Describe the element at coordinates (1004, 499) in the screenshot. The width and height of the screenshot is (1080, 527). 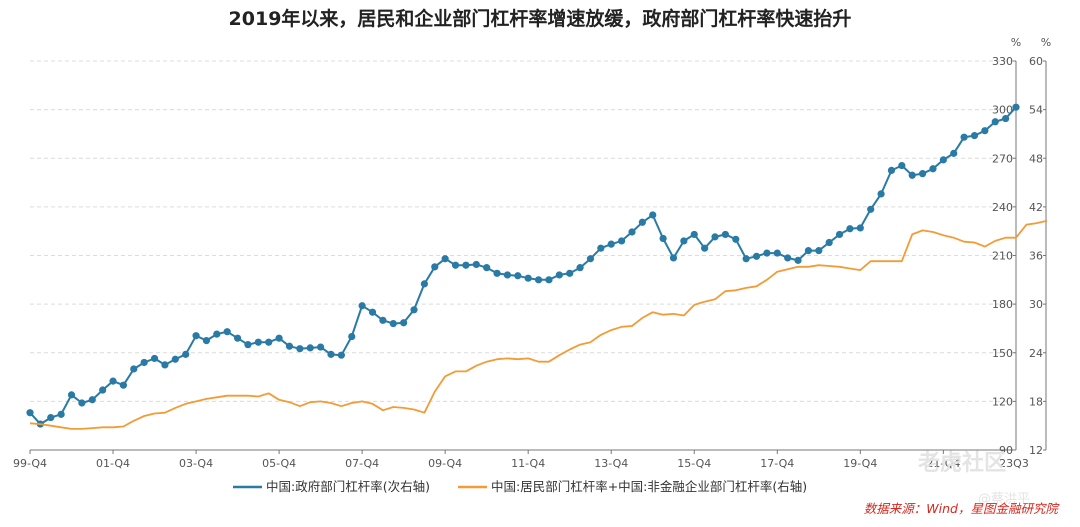
I see `watermark-user: @蔡洪平` at that location.